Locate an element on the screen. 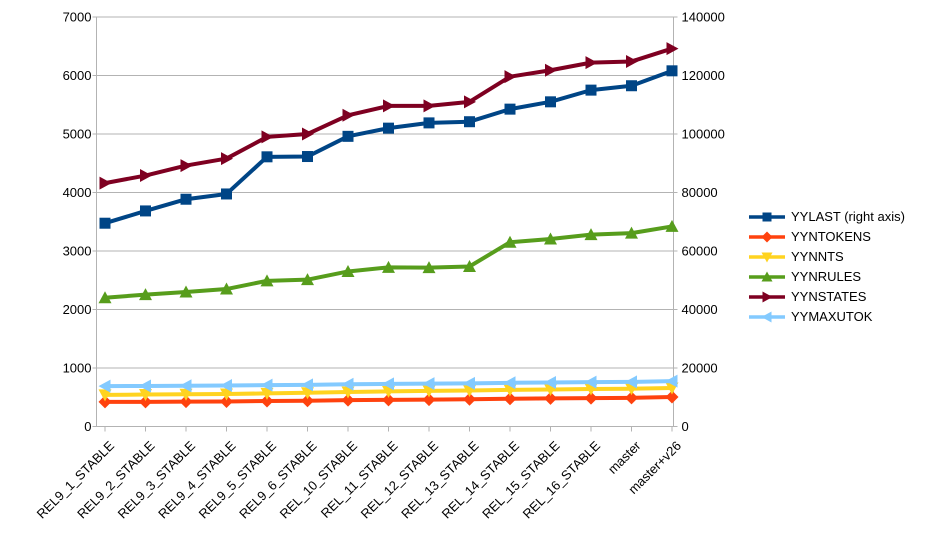 The height and width of the screenshot is (540, 926). left-axis-label: 6000 is located at coordinates (77, 75).